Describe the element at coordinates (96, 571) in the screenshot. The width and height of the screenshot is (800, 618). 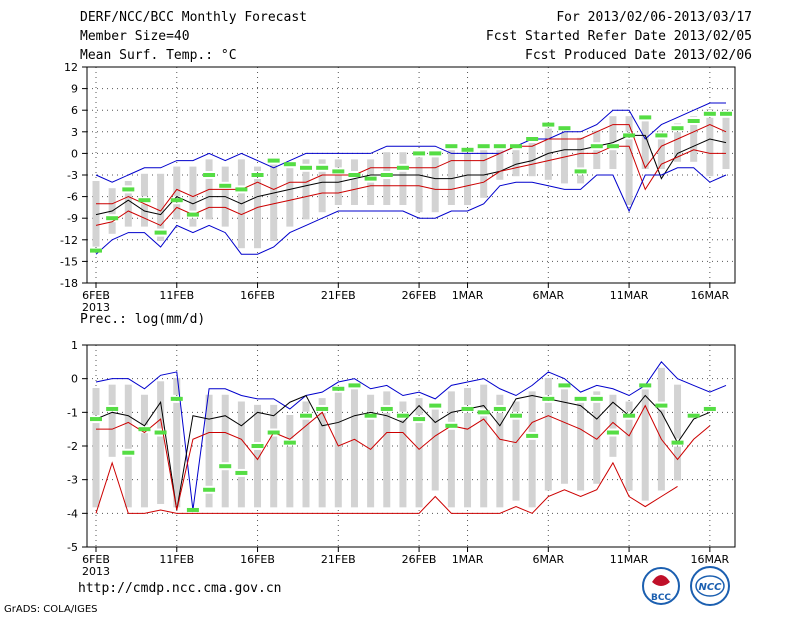
I see `x-year-label: 2013` at that location.